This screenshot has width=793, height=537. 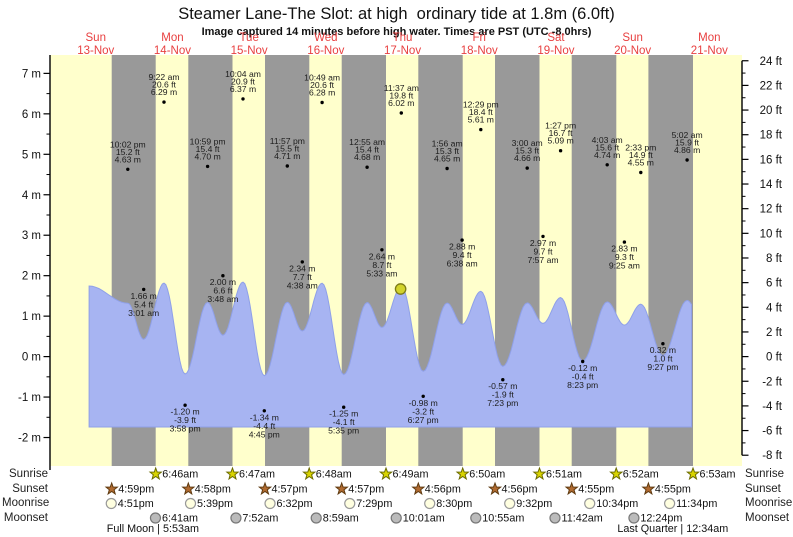 I want to click on tide-annotation-low: -1.34 m-4.4 ft4:45 pm, so click(x=264, y=424).